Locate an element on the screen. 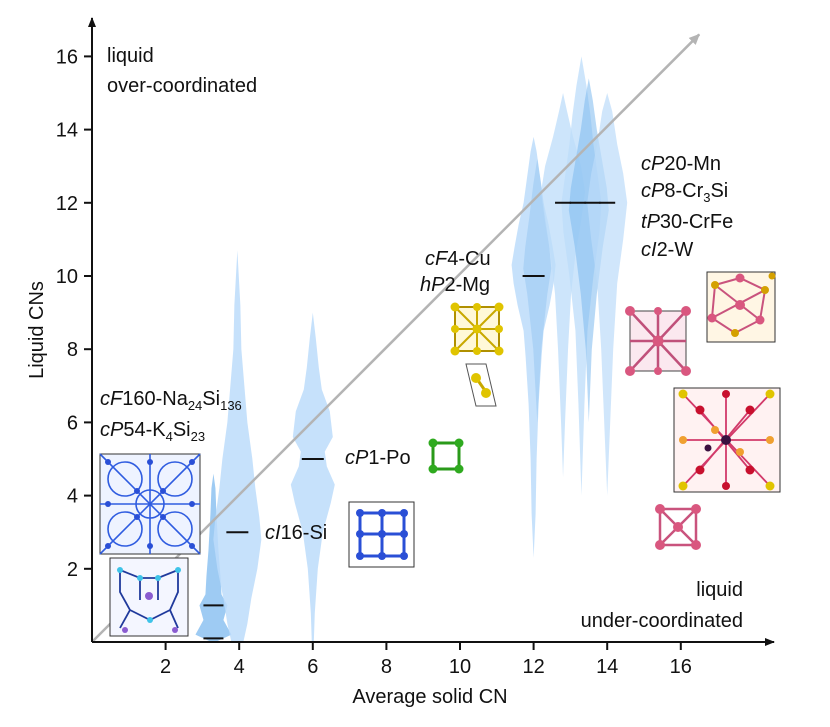  corner-label-bottom-1: liquid is located at coordinates (719, 590).